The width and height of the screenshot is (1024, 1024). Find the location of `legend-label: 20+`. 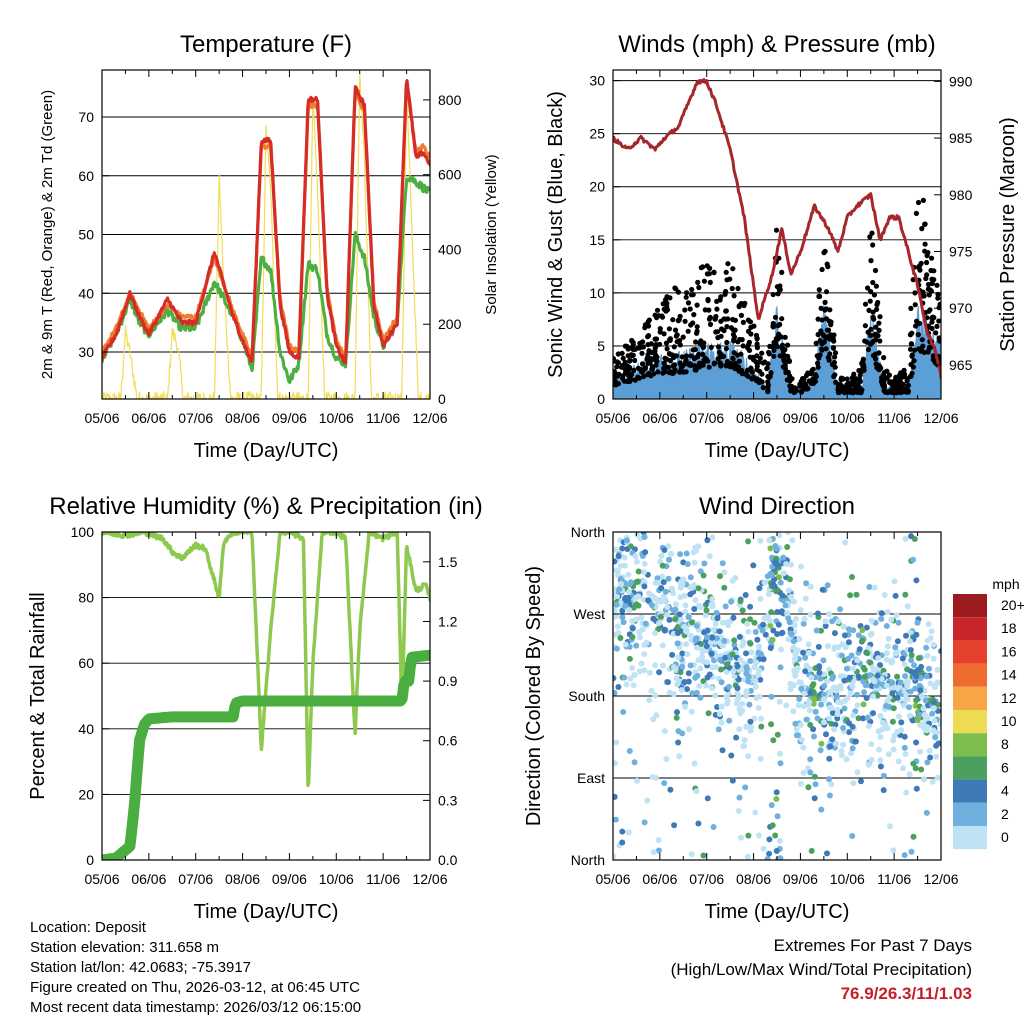

legend-label: 20+ is located at coordinates (1012, 605).